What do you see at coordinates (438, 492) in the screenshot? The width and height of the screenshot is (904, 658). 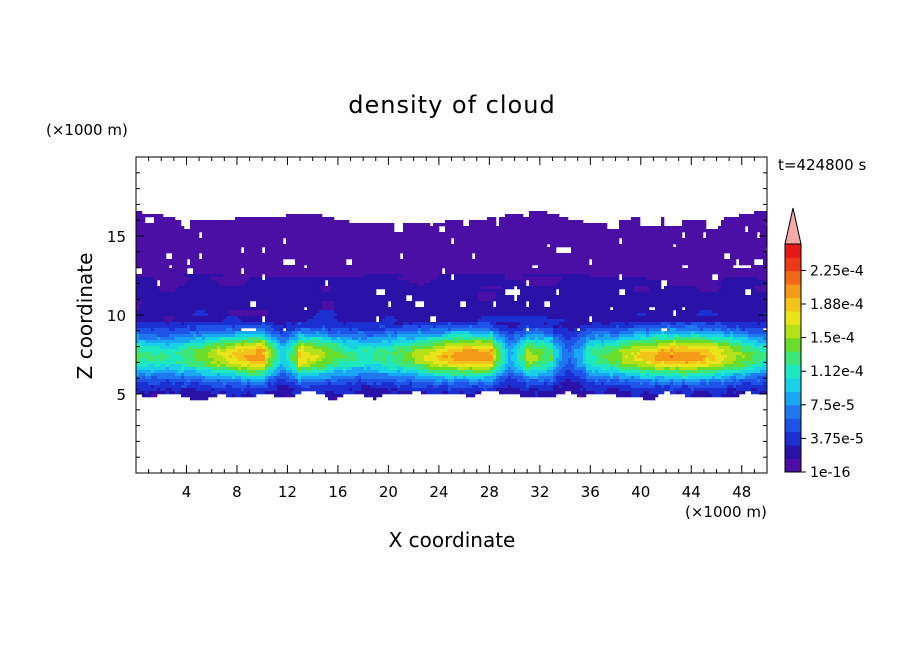 I see `x-tick-label: 24` at bounding box center [438, 492].